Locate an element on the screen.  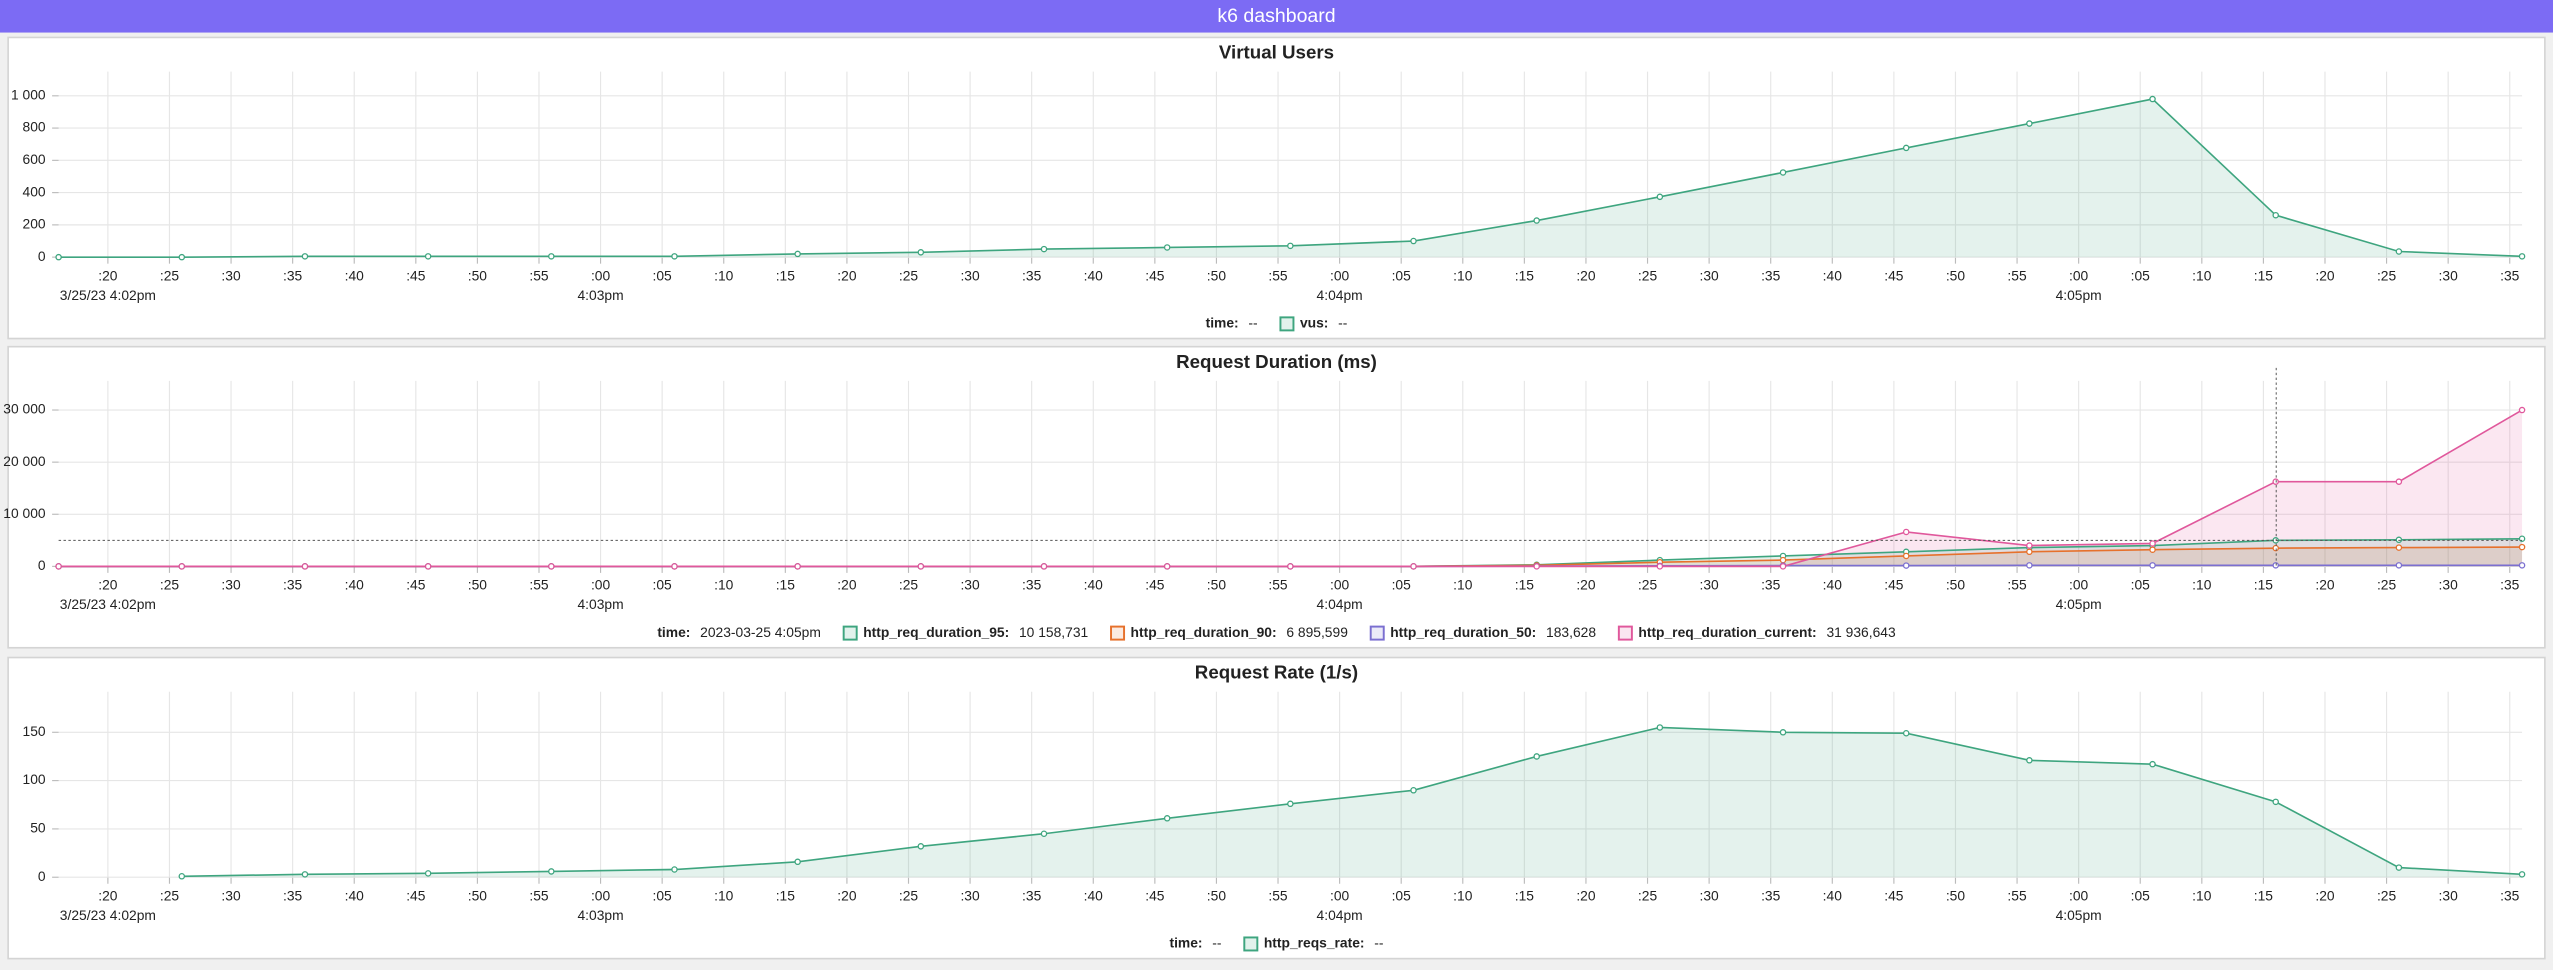
y-tick-label: 400 is located at coordinates (34, 191).